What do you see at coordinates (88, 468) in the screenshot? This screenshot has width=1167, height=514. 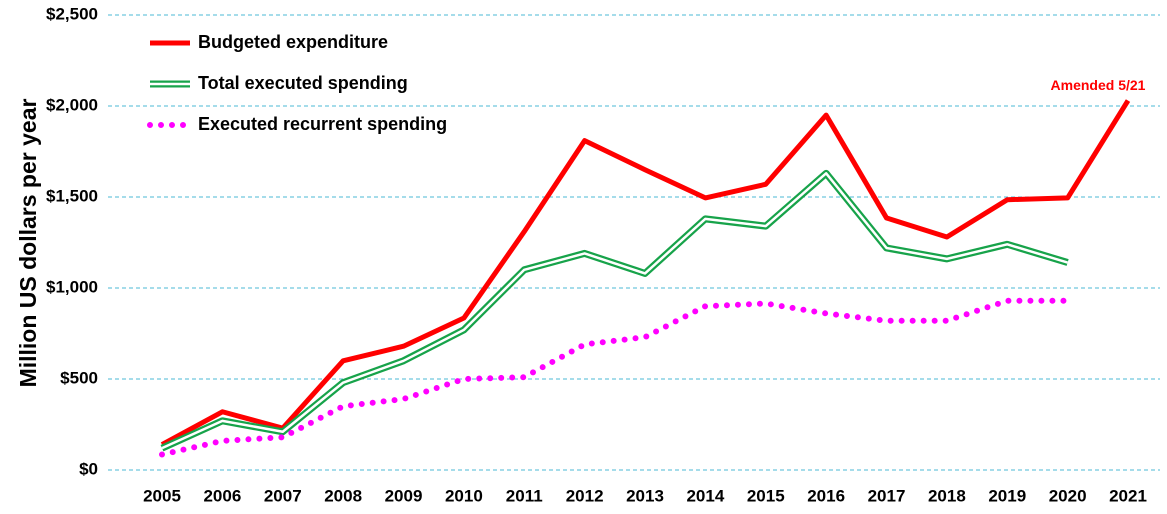 I see `y-tick-label: $0` at bounding box center [88, 468].